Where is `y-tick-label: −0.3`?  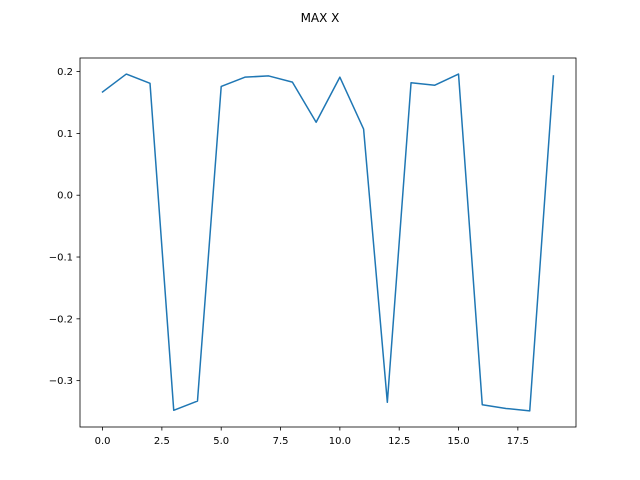
y-tick-label: −0.3 is located at coordinates (61, 381).